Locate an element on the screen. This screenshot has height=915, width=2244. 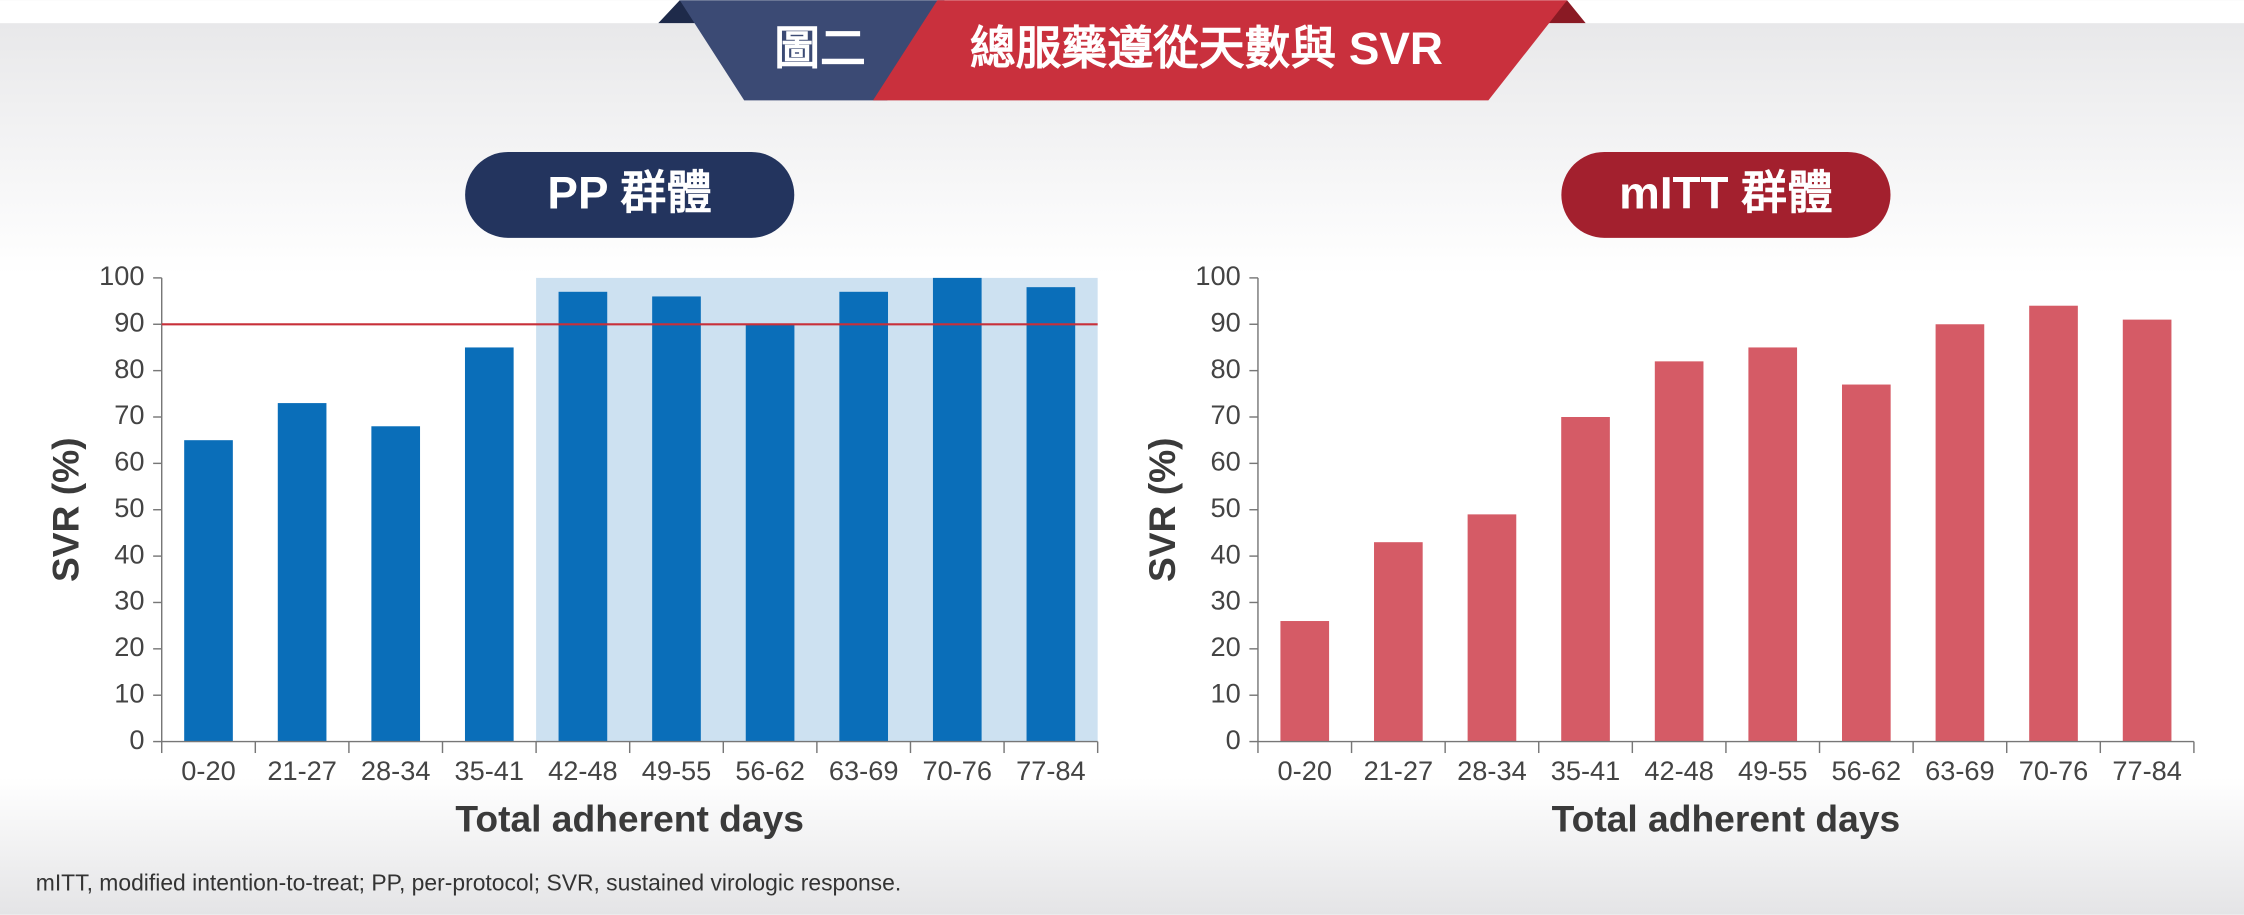
chart-title: PP 群體 is located at coordinates (629, 192).